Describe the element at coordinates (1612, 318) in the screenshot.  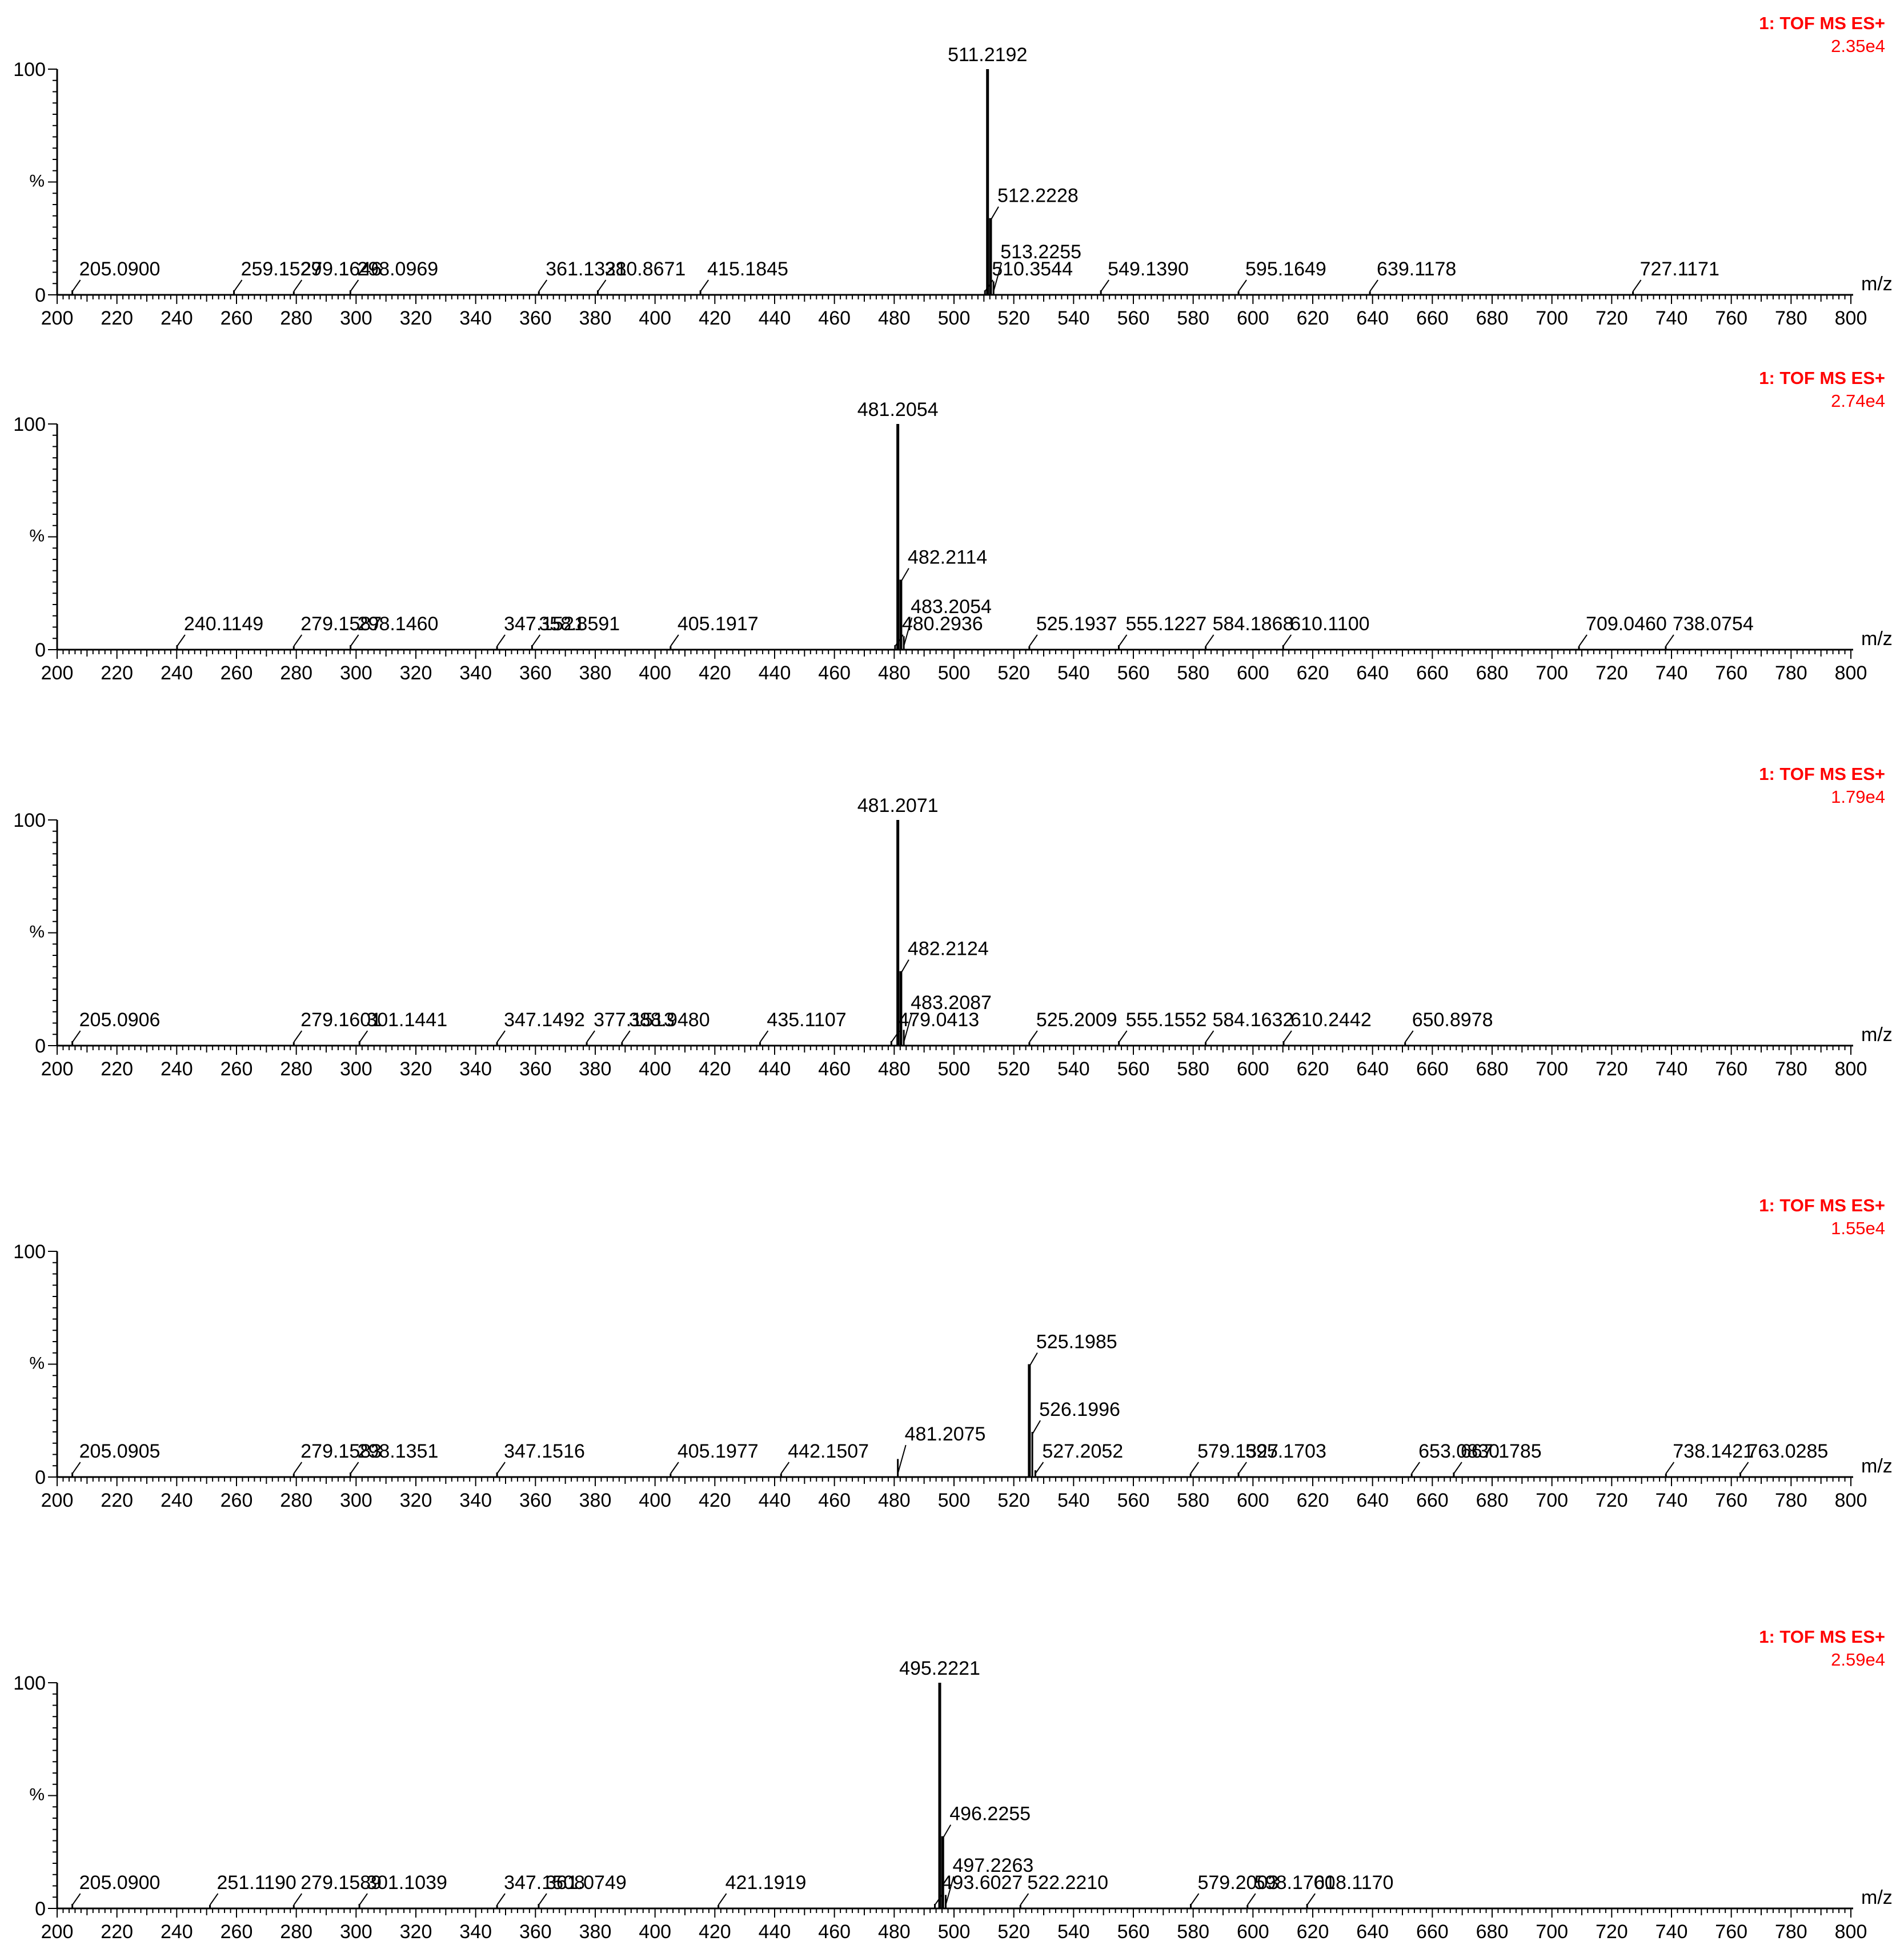
I see `spectrum-1-x-tick-label: 720` at that location.